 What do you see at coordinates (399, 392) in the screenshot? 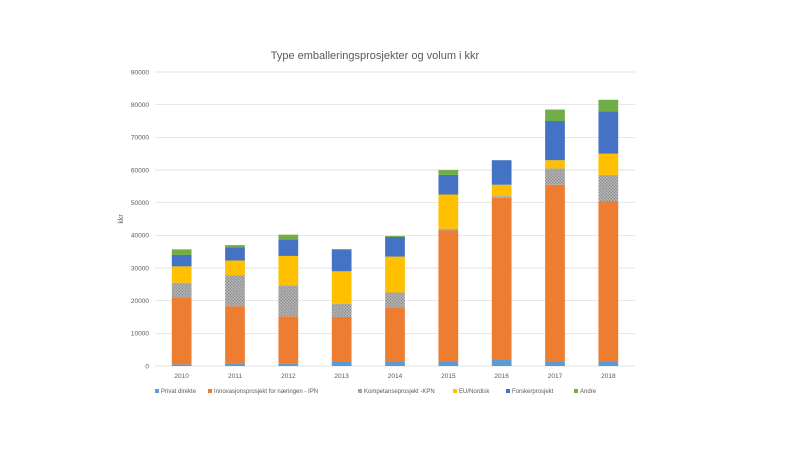
I see `legend-label: Kompetanseprosjekt -KPN` at bounding box center [399, 392].